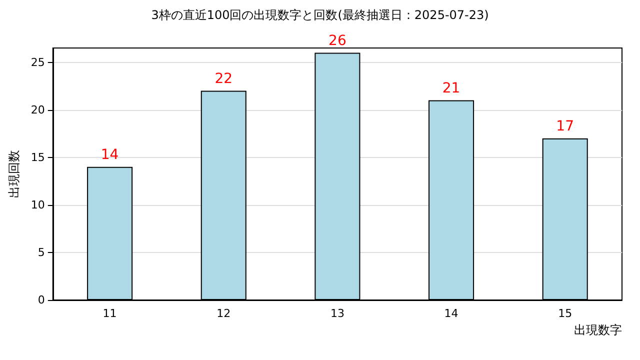 The height and width of the screenshot is (360, 640). I want to click on y-tick-label: 0, so click(41, 300).